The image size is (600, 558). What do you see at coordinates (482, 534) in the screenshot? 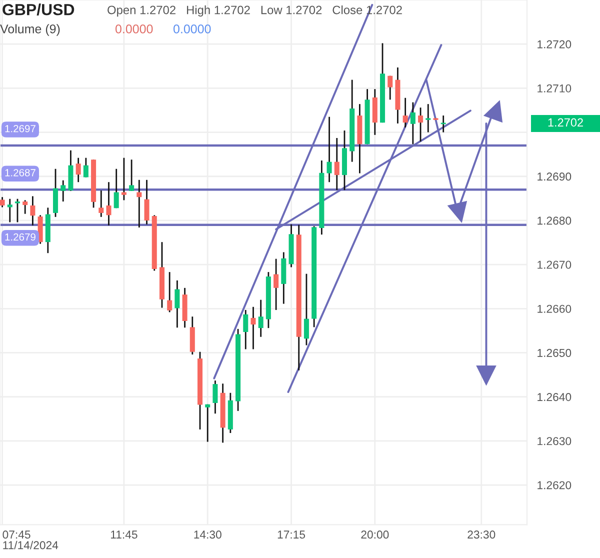
I see `x-tick-label: 23:30` at bounding box center [482, 534].